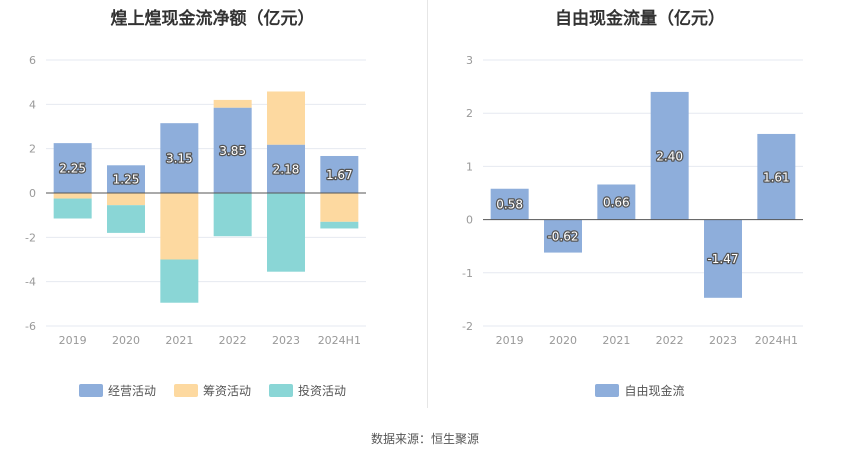 The image size is (850, 459). Describe the element at coordinates (467, 273) in the screenshot. I see `y-tick-label: -1` at that location.